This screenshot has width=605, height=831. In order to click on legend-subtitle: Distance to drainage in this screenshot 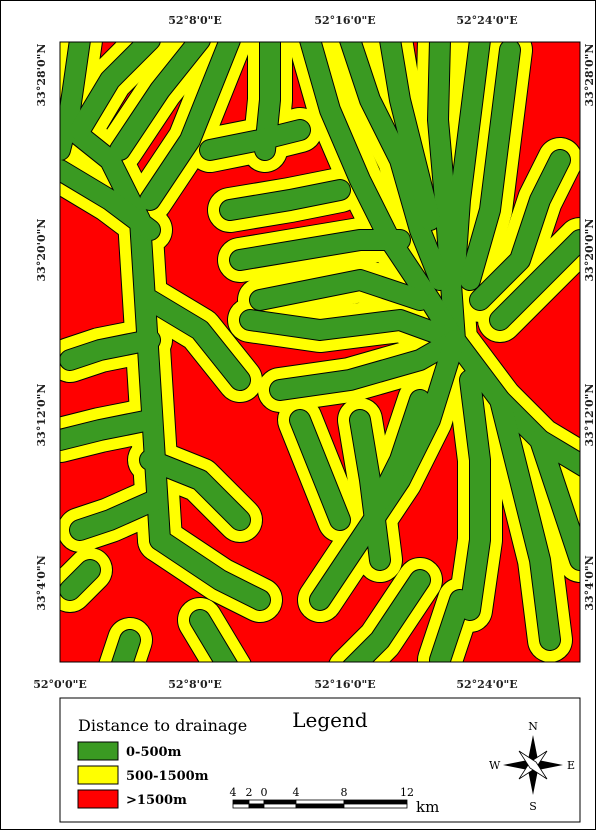, I will do `click(162, 725)`.